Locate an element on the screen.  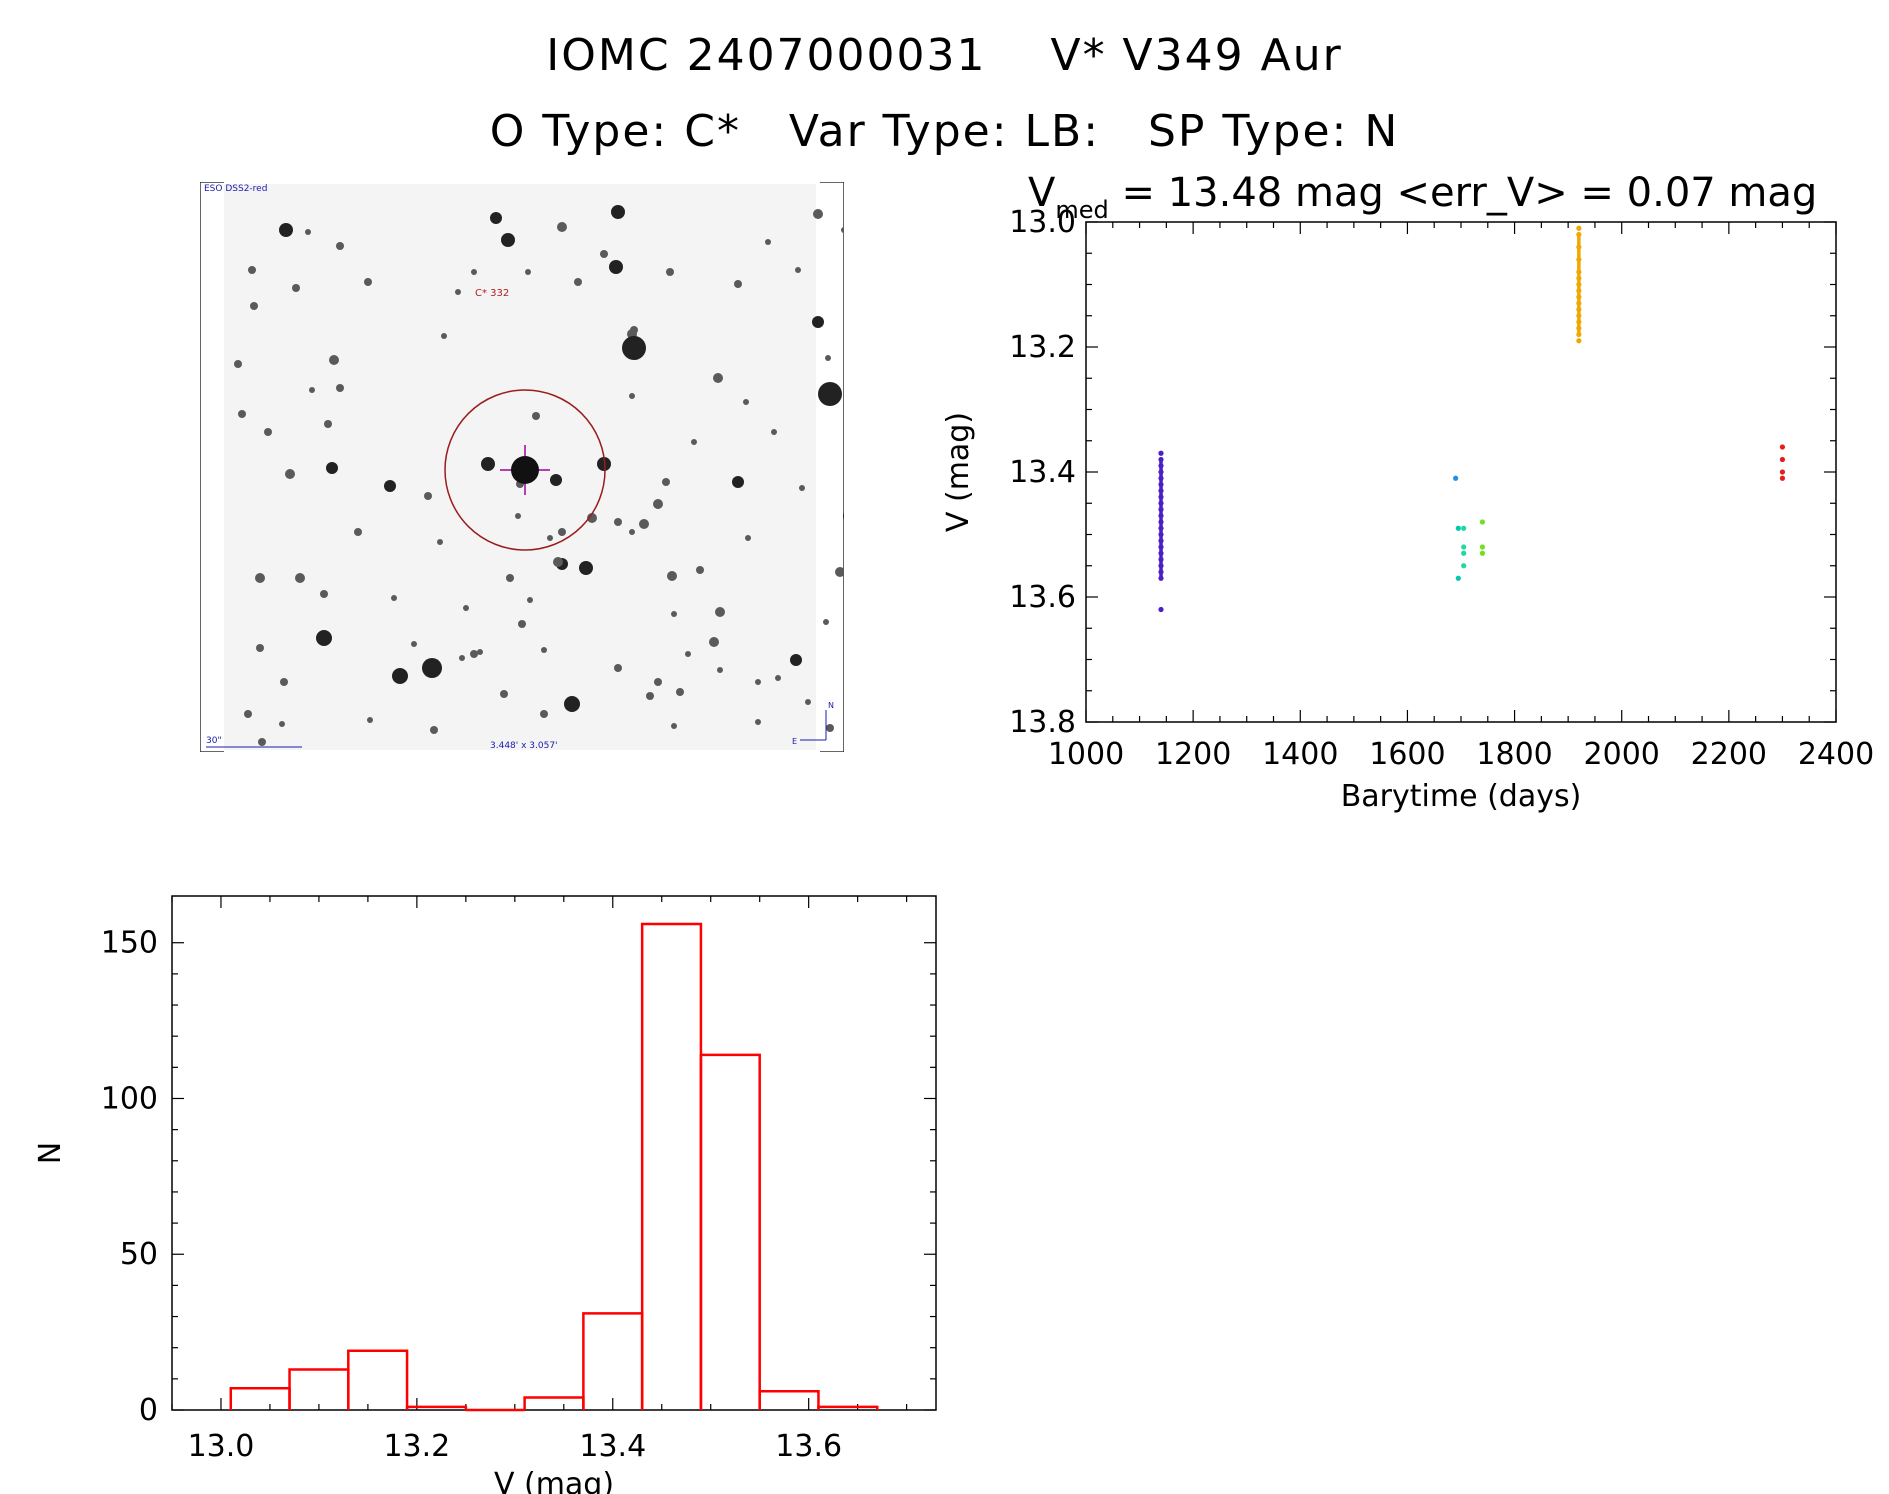
light-curve-y-tick-label: 13.6 is located at coordinates (1042, 597).